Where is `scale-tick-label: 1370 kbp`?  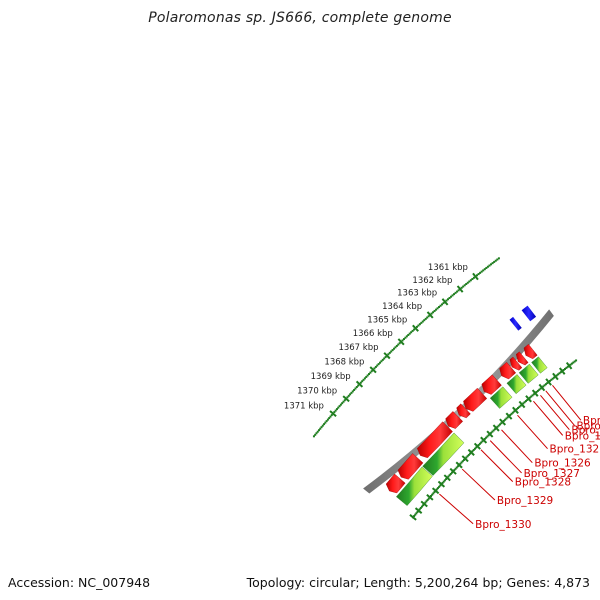
scale-tick-label: 1370 kbp is located at coordinates (317, 392).